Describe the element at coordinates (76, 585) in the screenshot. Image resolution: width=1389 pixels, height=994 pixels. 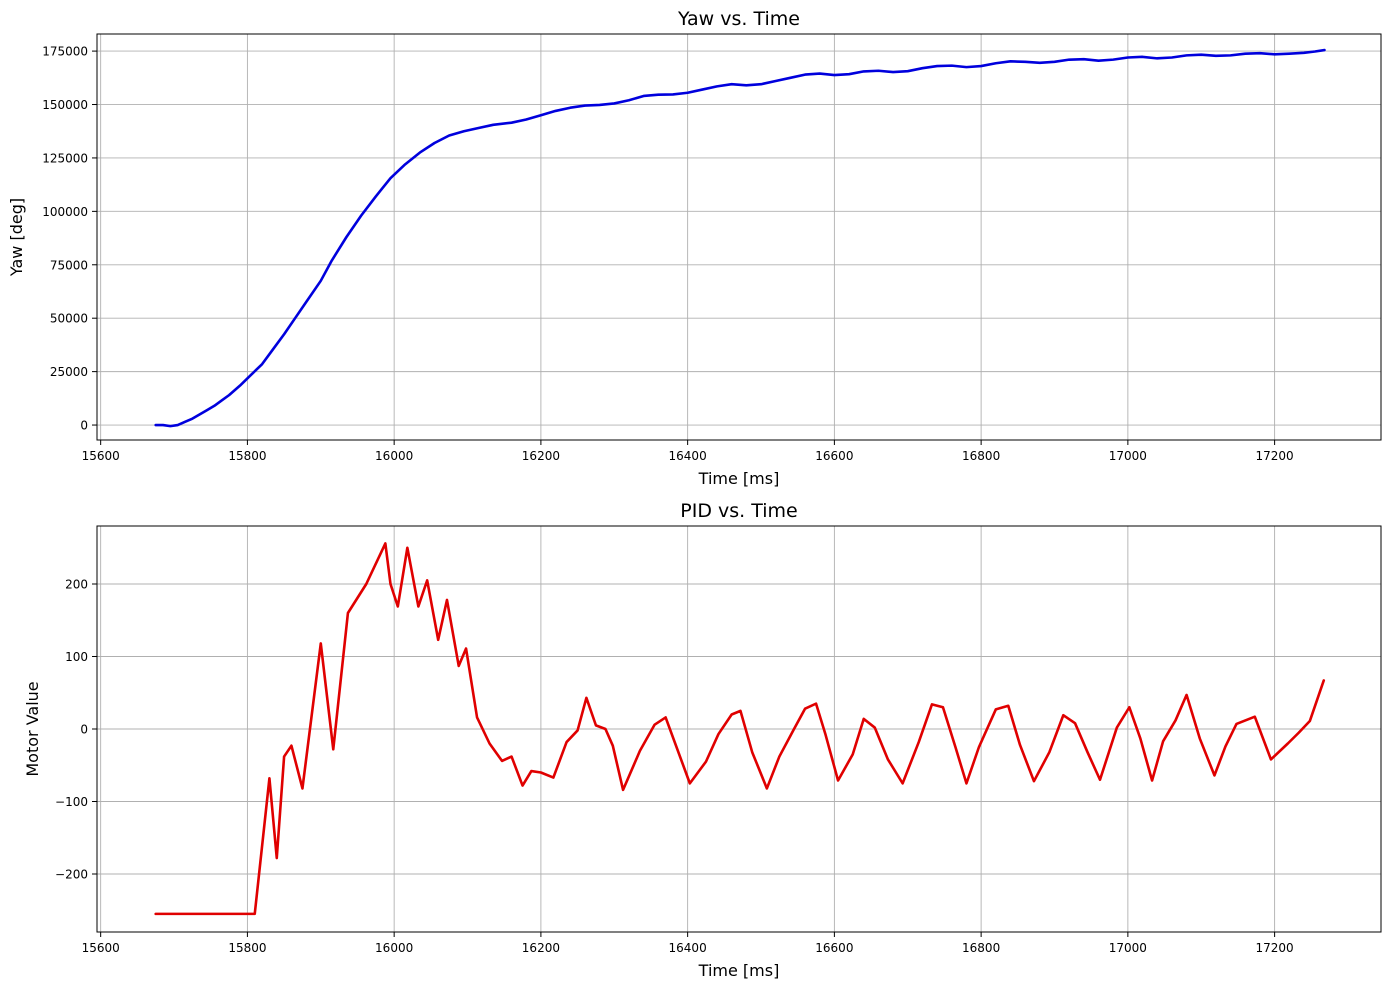
I see `y-tick-label: 200` at that location.